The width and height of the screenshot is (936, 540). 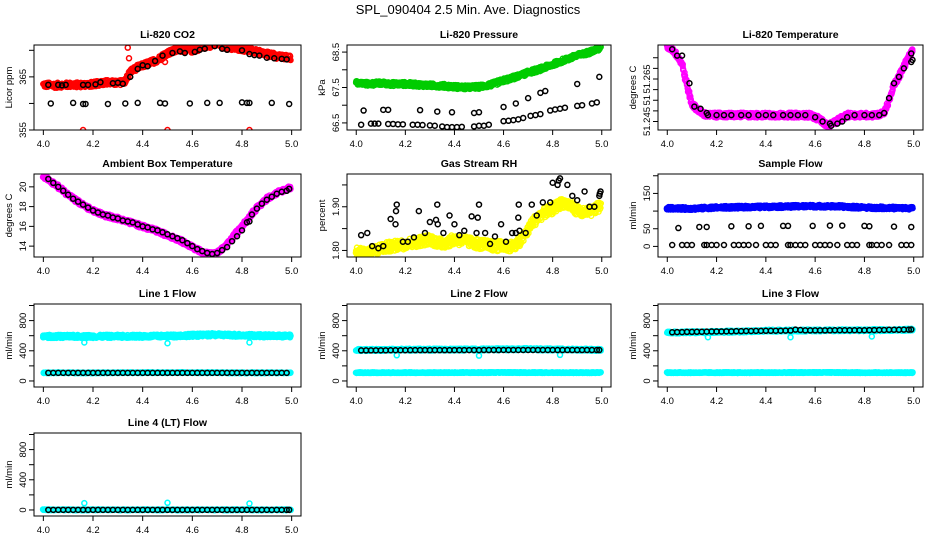 I want to click on y-tick-label: 51.265, so click(x=647, y=78).